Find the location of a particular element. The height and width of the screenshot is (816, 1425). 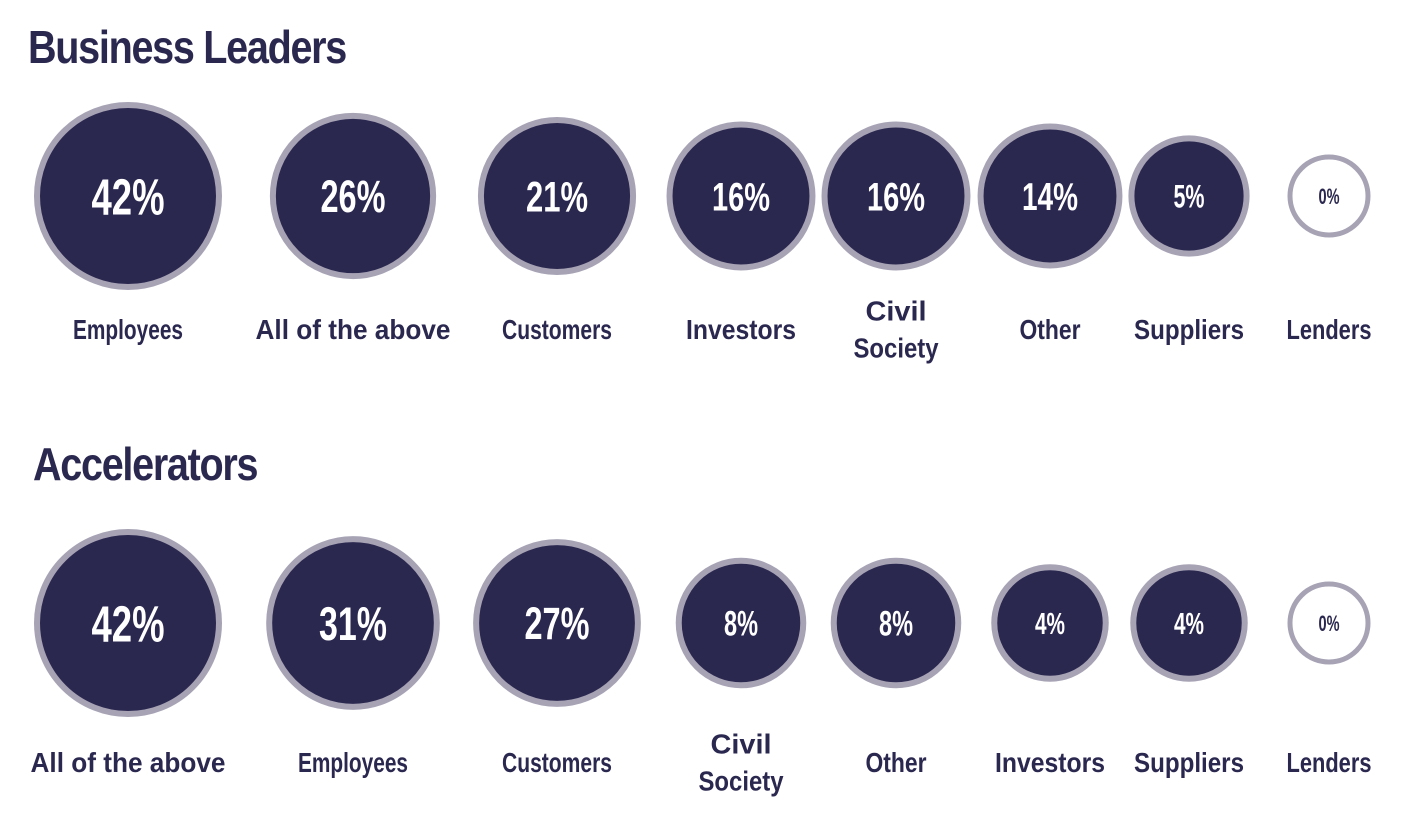

category-label-accelerators-5: Other is located at coordinates (896, 762).